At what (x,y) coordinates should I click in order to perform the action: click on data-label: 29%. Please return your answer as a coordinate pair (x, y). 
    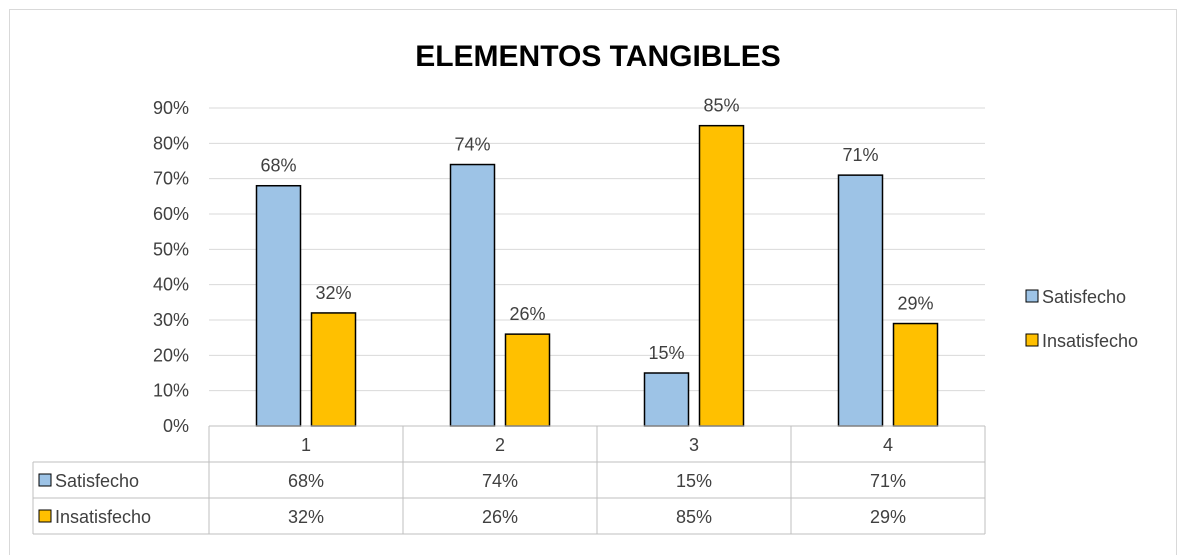
    Looking at the image, I should click on (915, 304).